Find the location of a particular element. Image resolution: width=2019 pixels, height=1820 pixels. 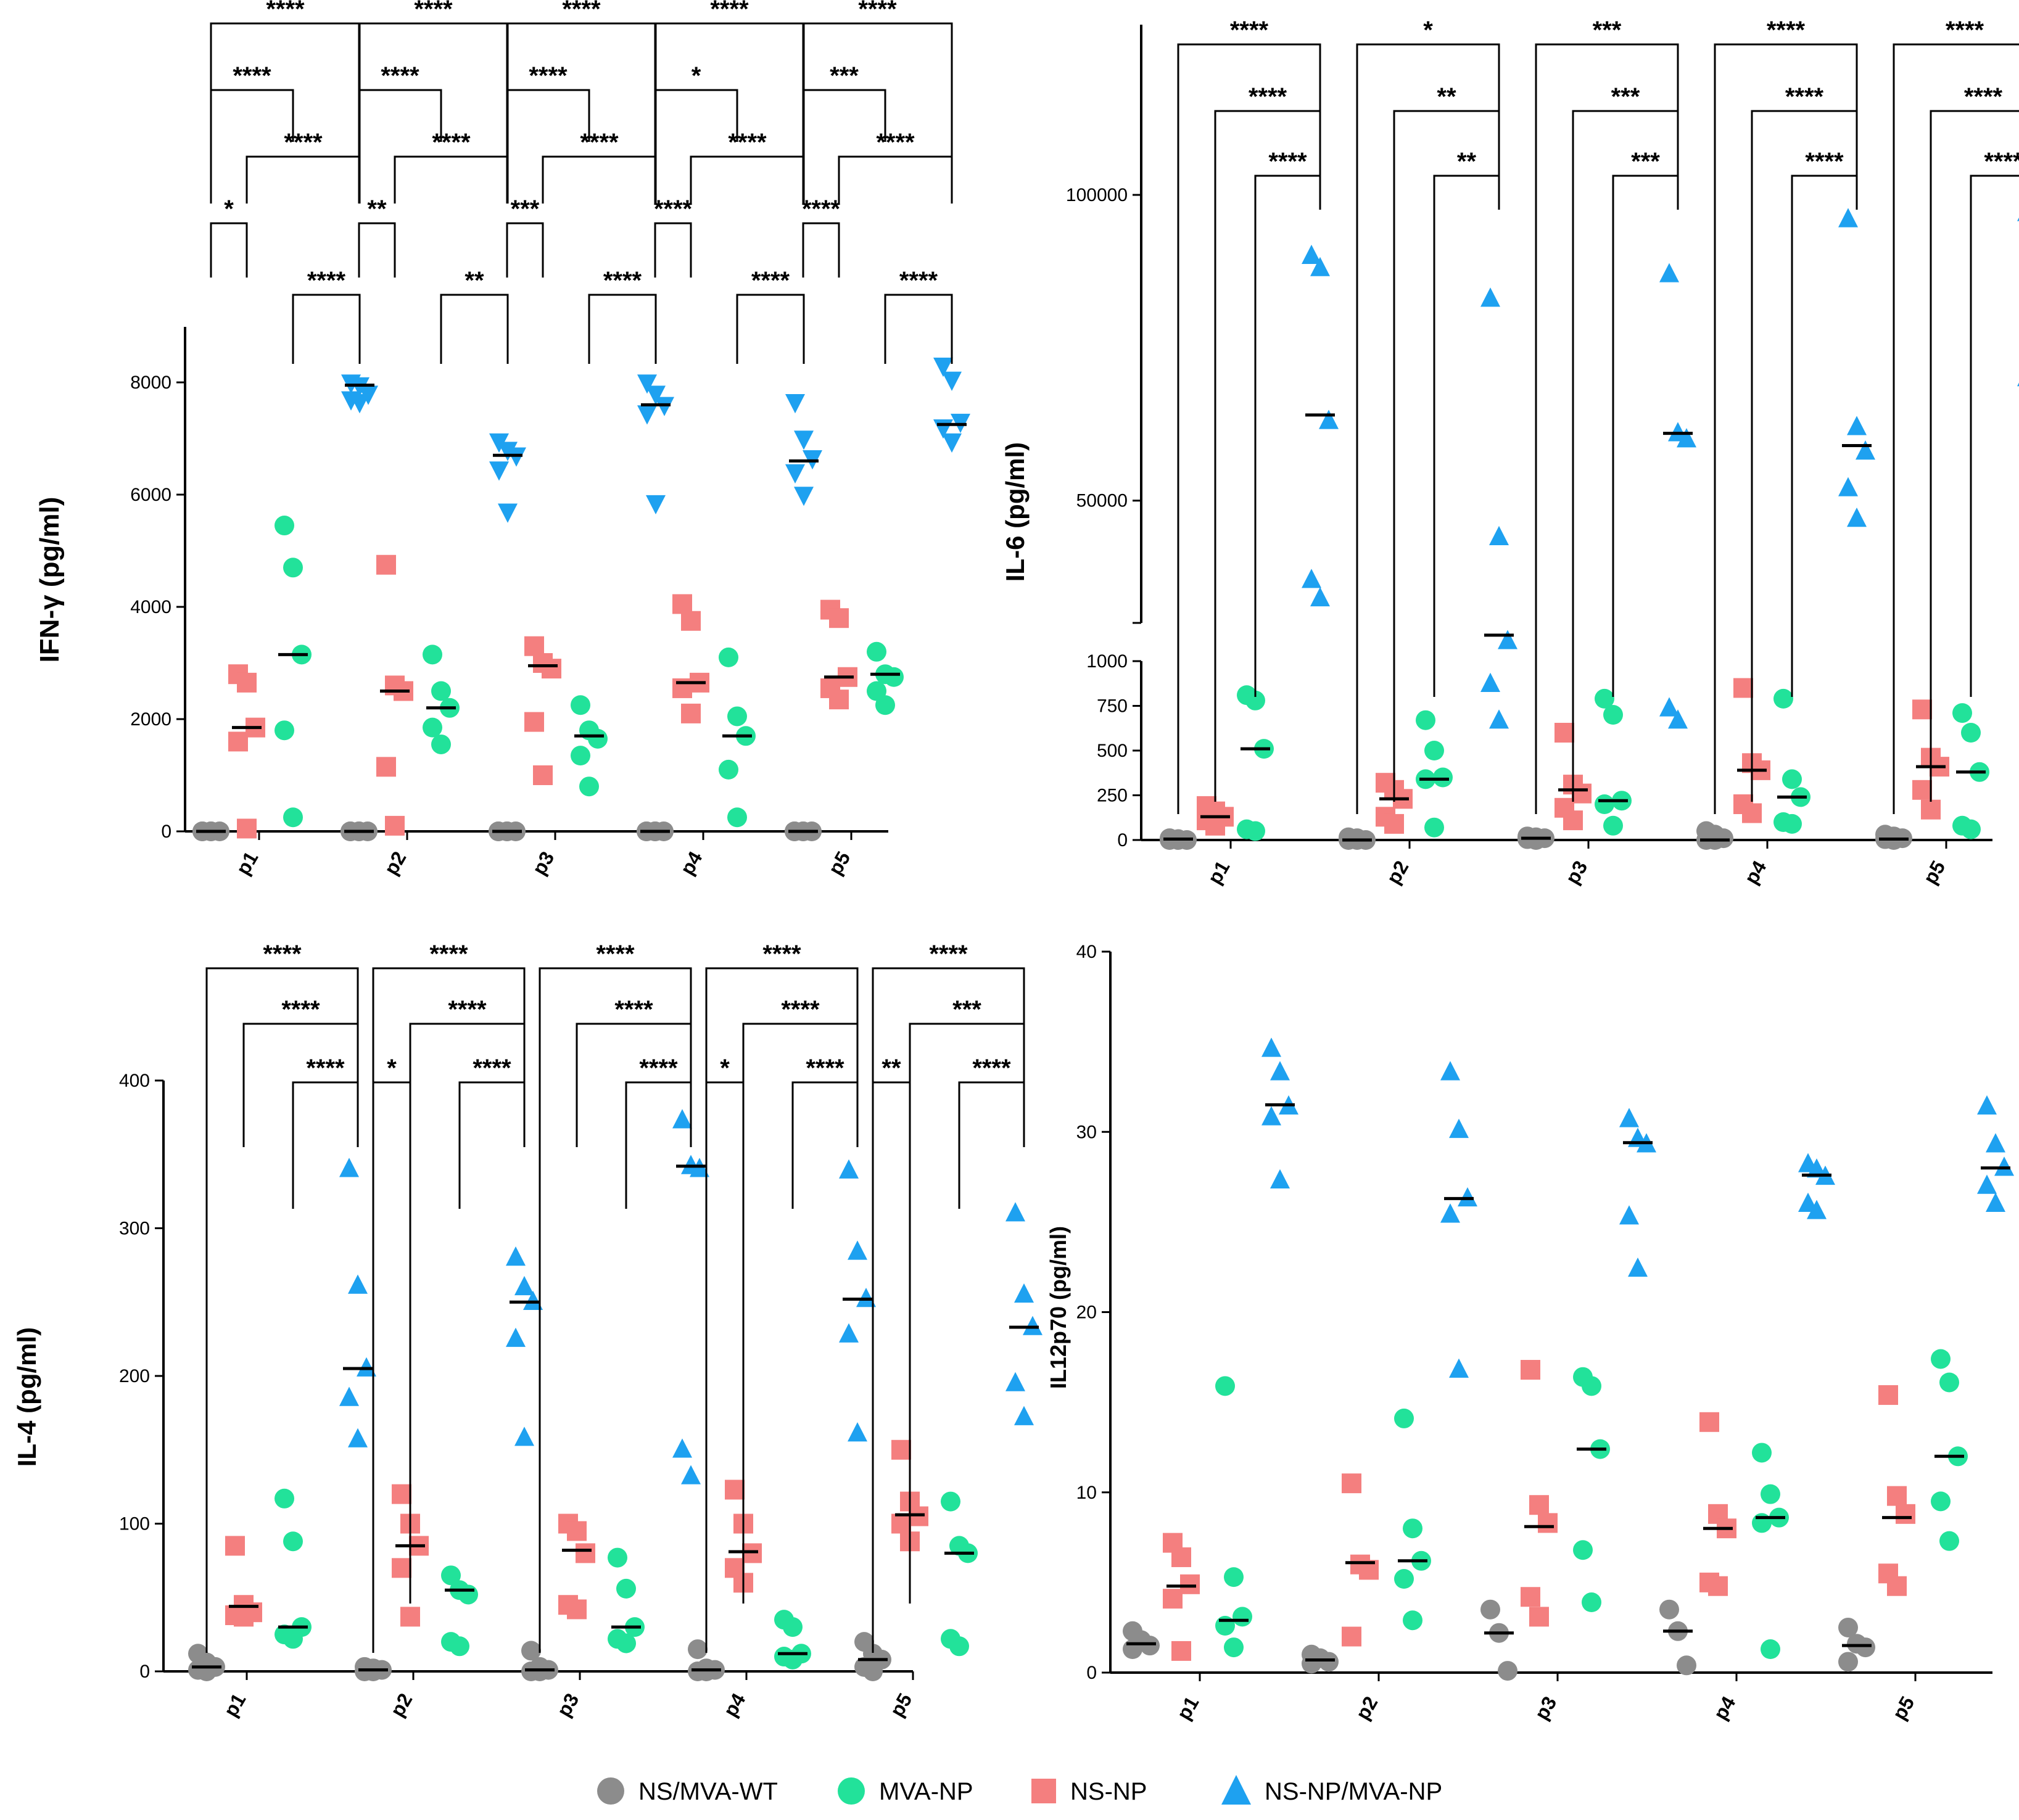

significance-label: ** is located at coordinates (891, 1068).